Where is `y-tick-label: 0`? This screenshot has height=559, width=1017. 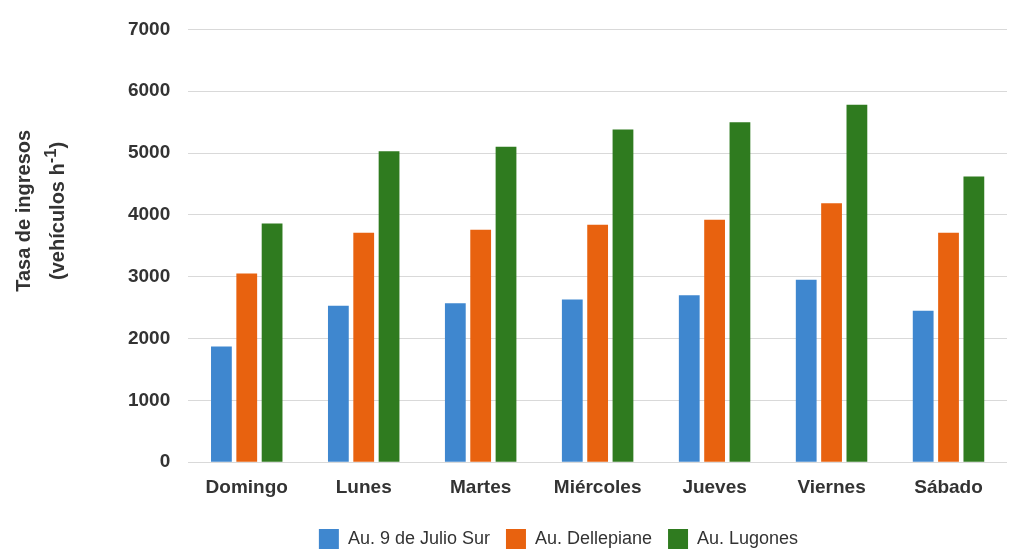
y-tick-label: 0 is located at coordinates (165, 461).